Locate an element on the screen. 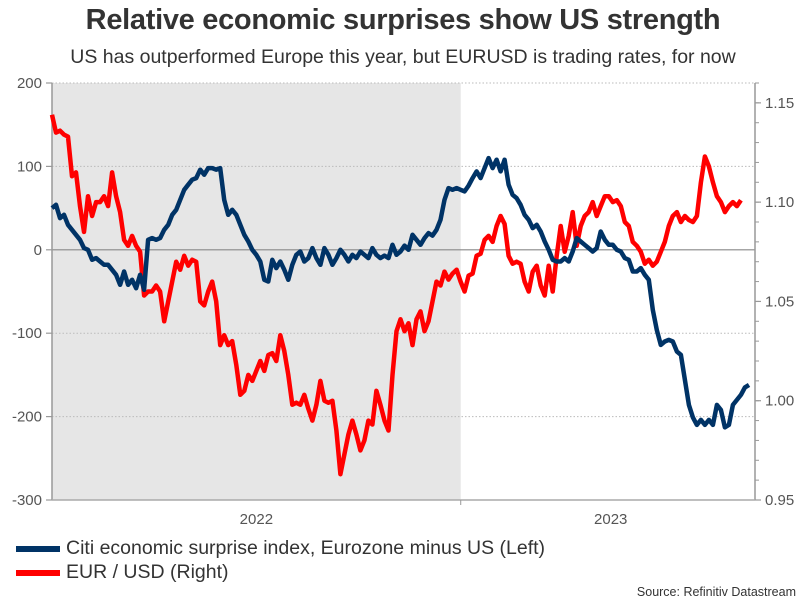  x-tick-label: 2023 is located at coordinates (610, 519).